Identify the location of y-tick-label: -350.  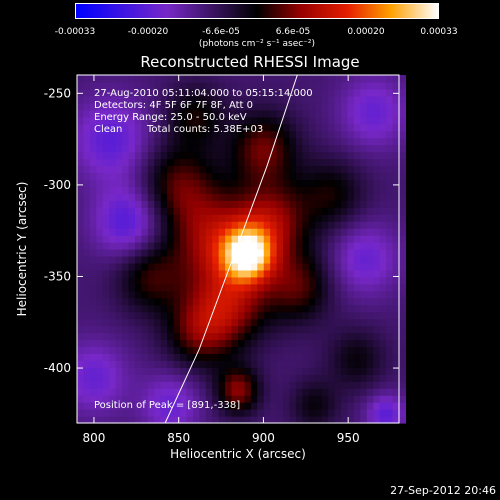
(57, 276).